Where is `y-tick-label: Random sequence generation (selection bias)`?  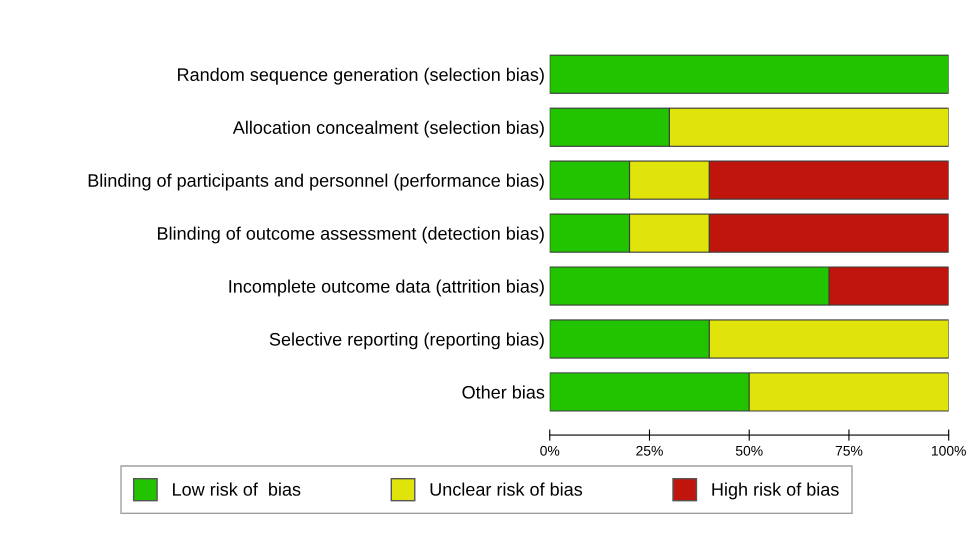
y-tick-label: Random sequence generation (selection bias) is located at coordinates (361, 76).